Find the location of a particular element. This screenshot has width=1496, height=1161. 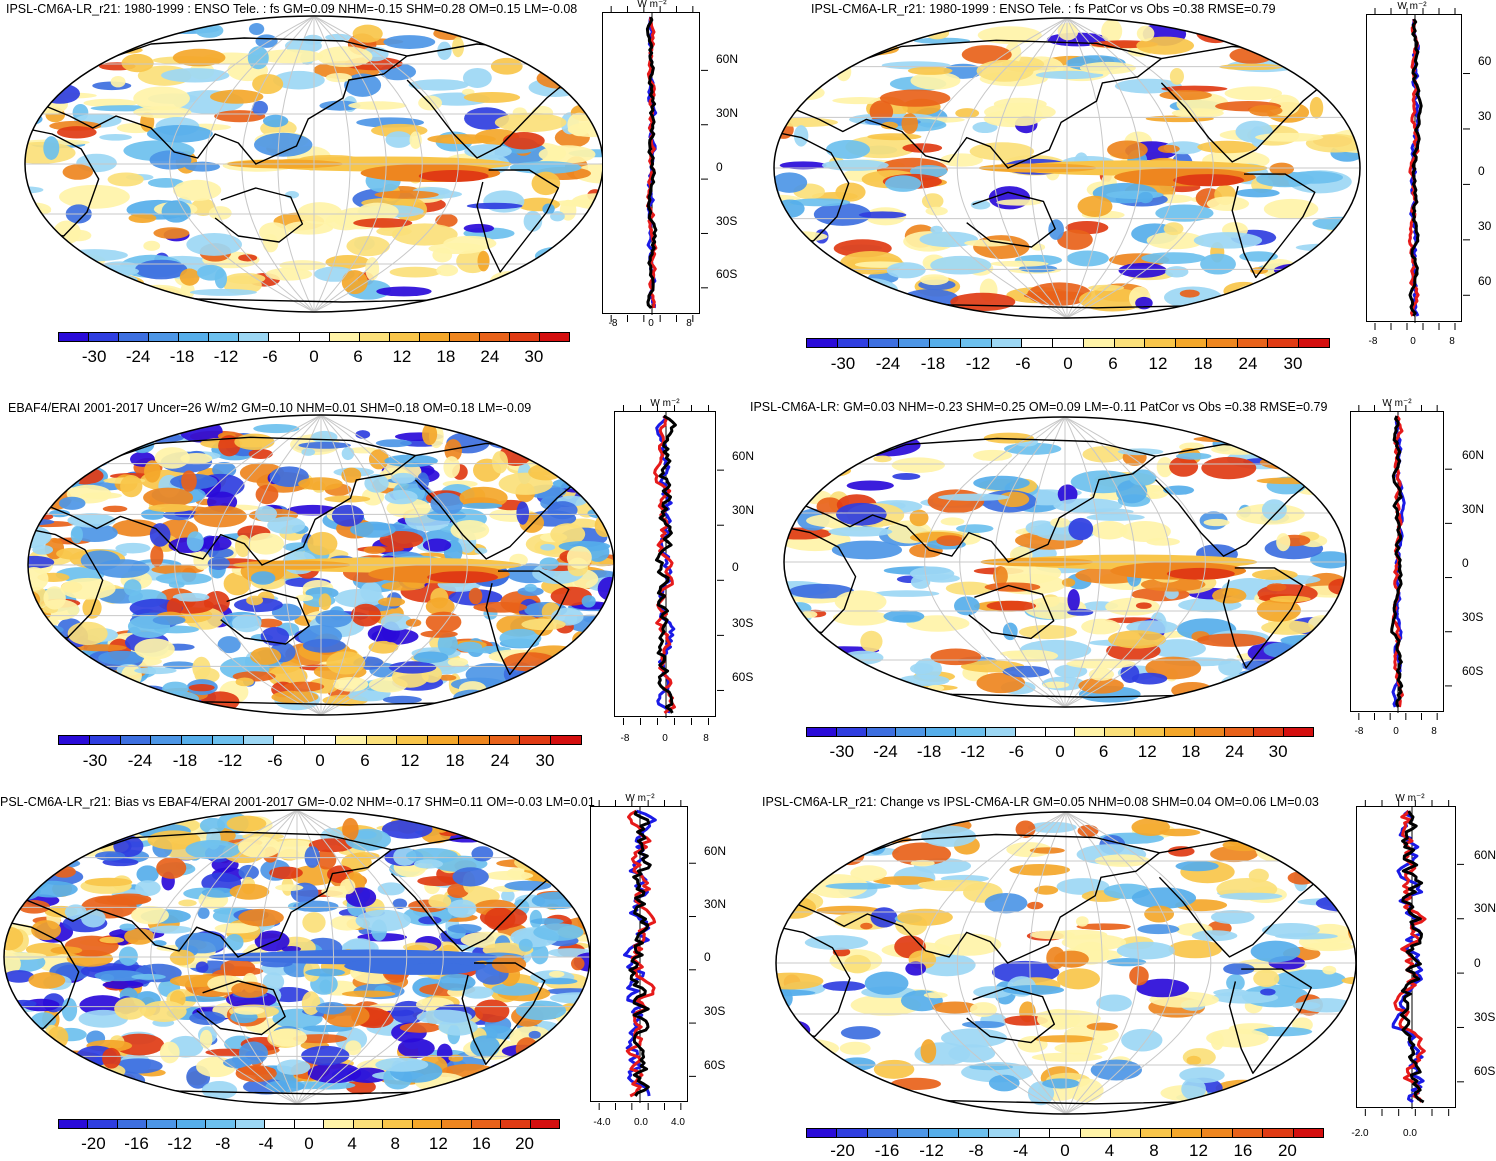

lat-label-4-1: 30N is located at coordinates (715, 904).